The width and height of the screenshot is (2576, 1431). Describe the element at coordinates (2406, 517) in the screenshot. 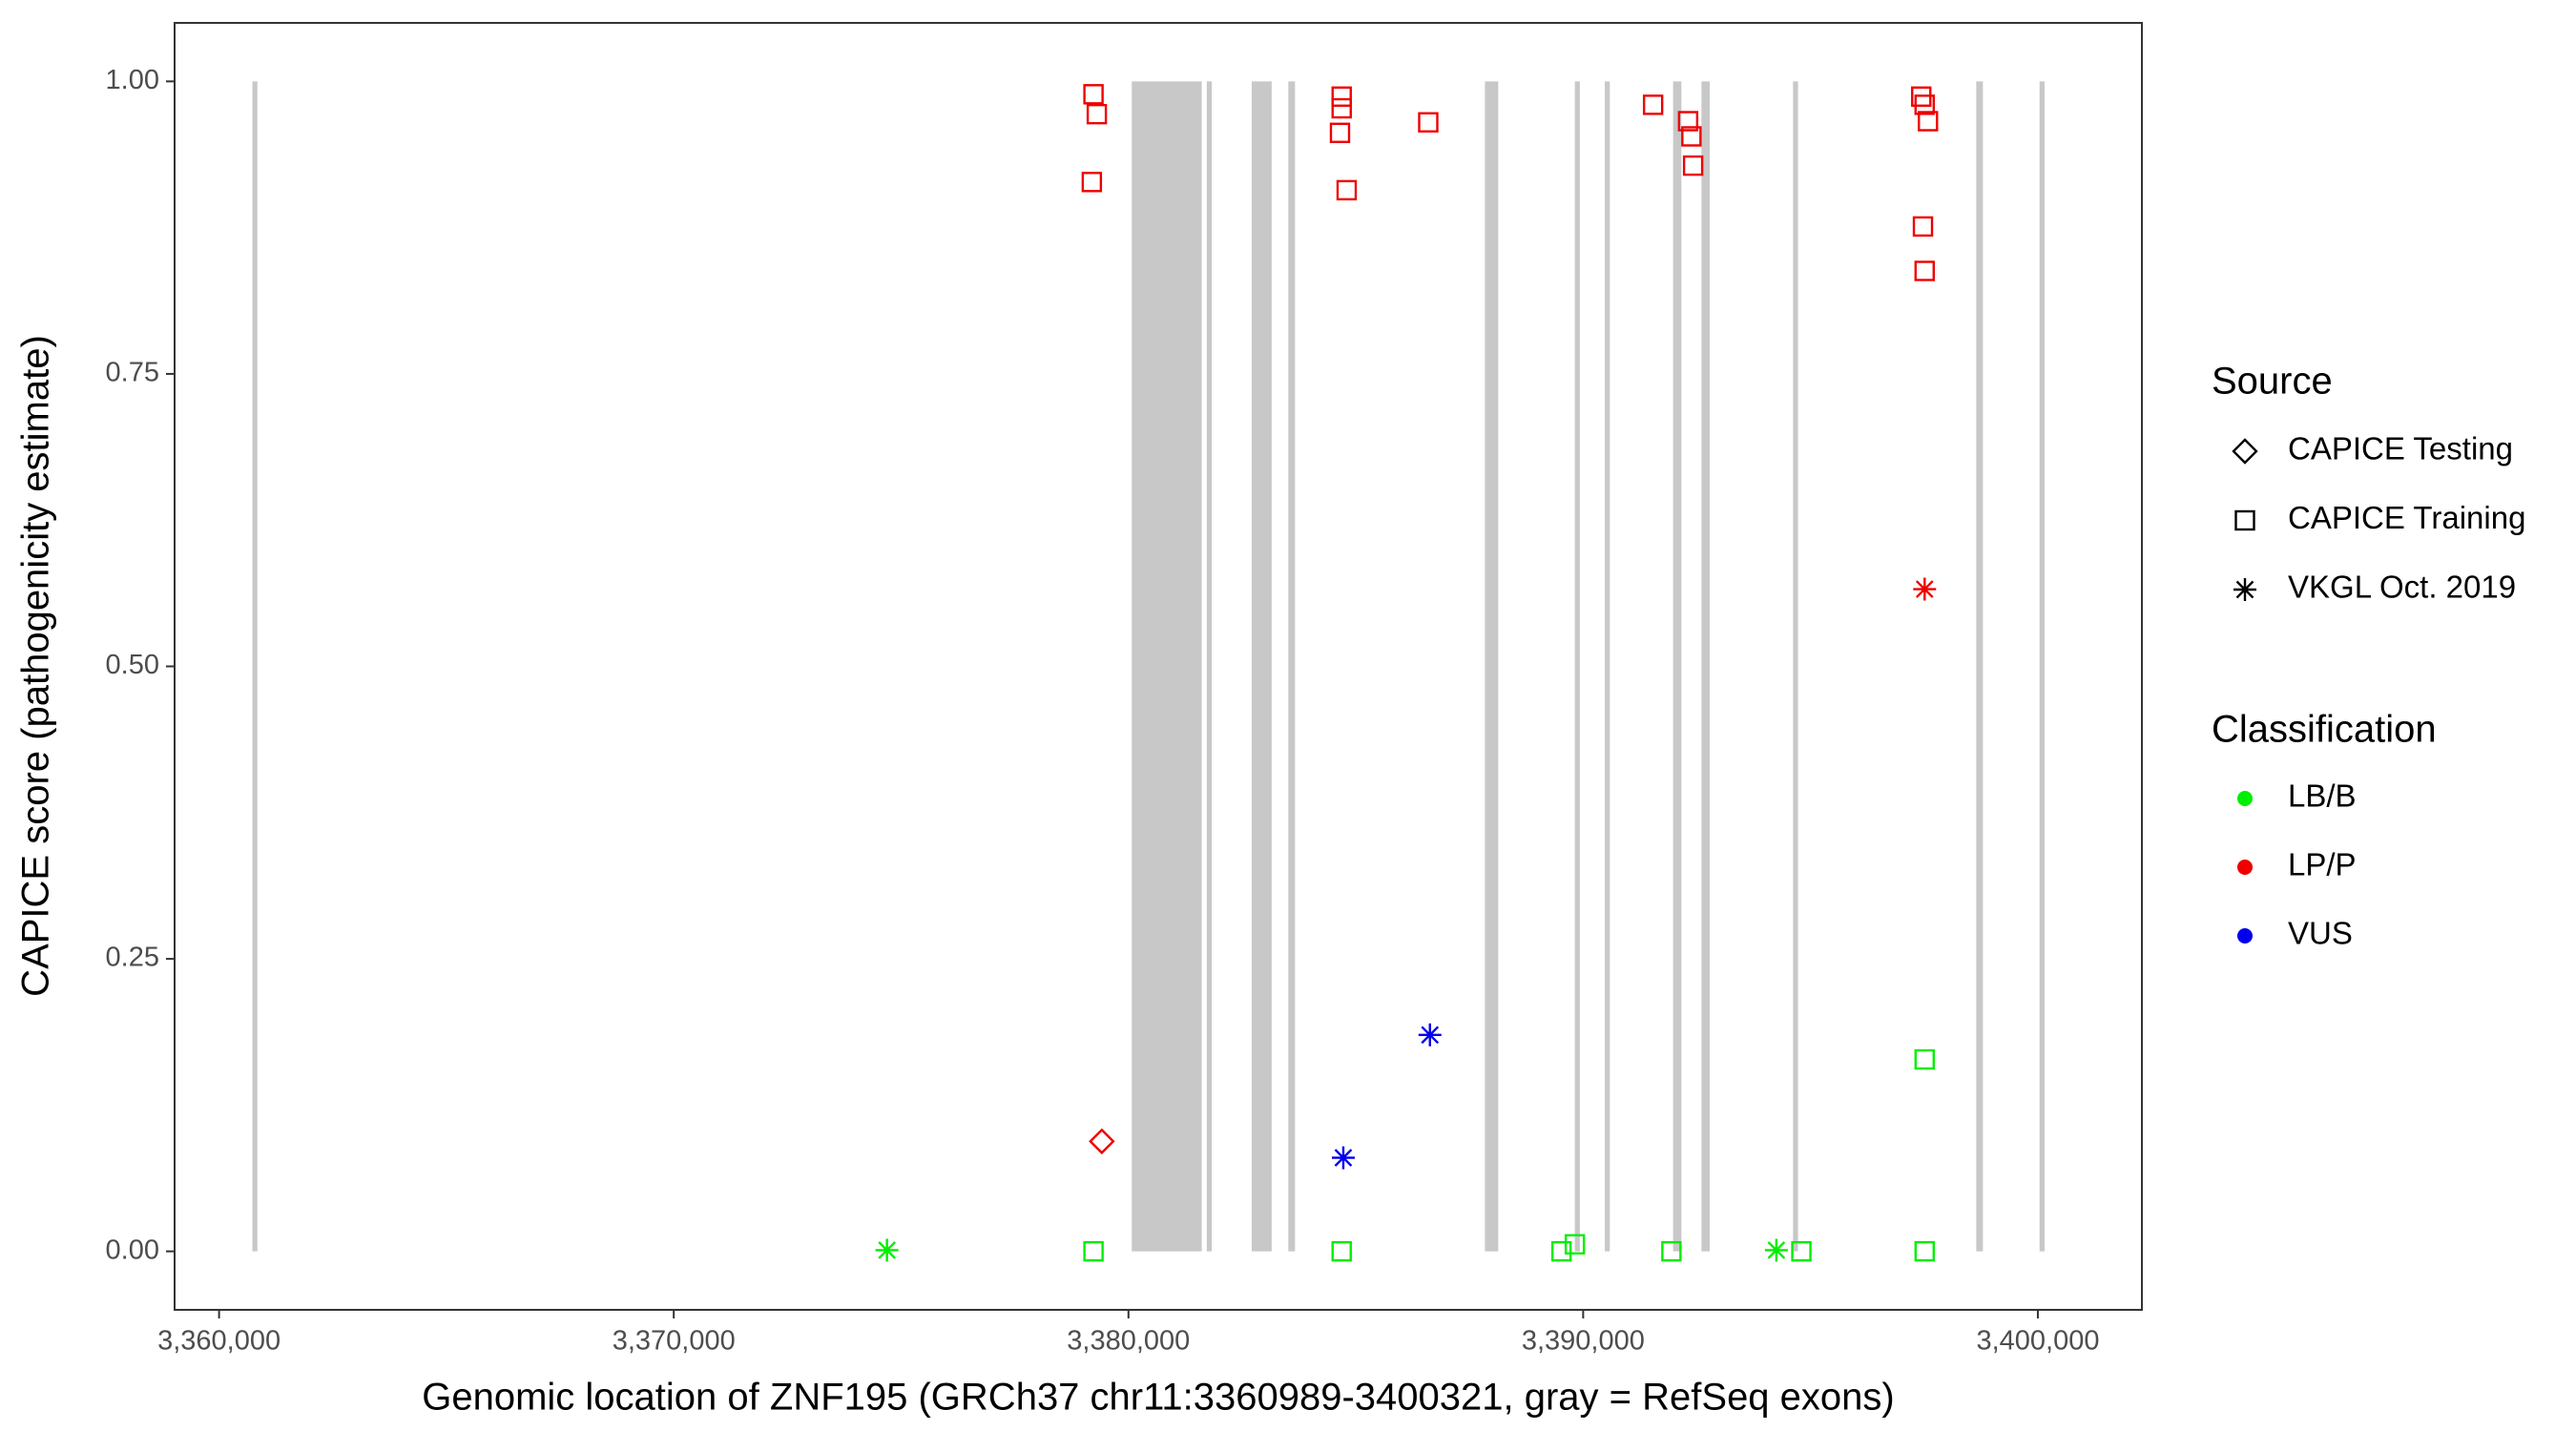

I see `legend-label: CAPICE Training` at that location.